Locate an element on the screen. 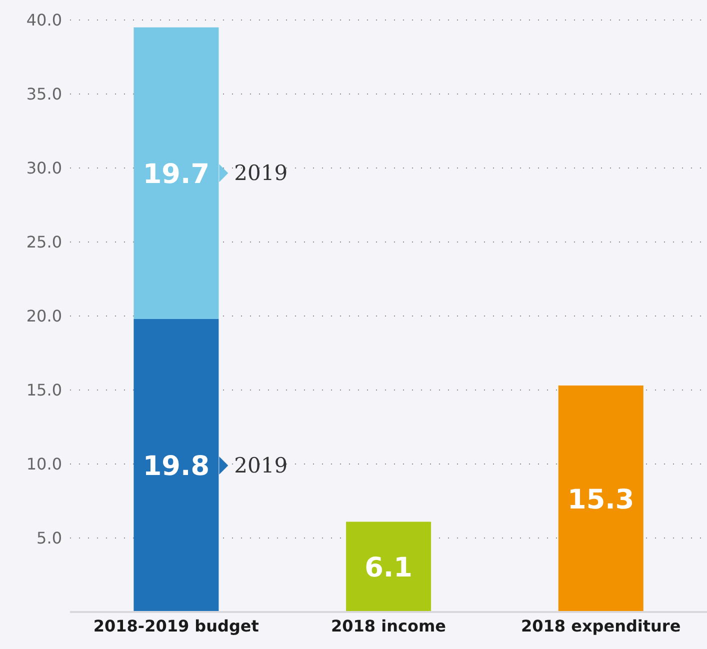 The height and width of the screenshot is (649, 707). data-label: 15.3 is located at coordinates (601, 500).